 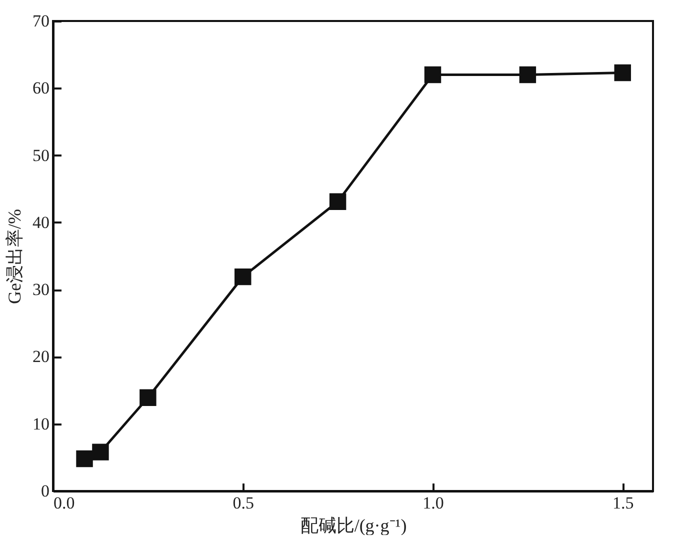 I want to click on y-tick-label: 0, so click(x=45, y=491).